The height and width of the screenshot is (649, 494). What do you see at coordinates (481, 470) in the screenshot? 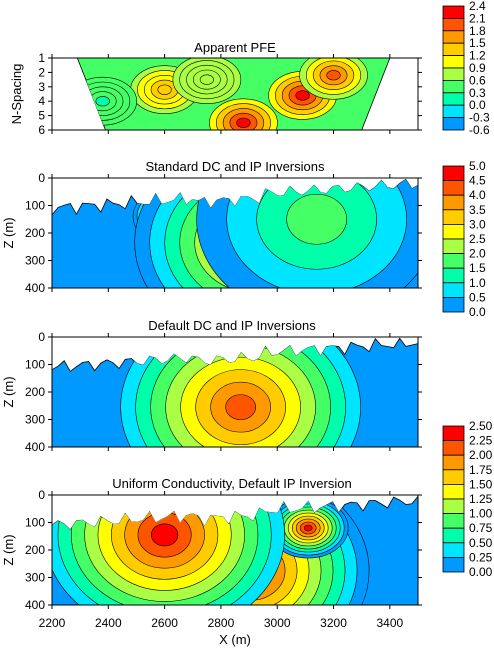
I see `colorbar-label: 1.75` at bounding box center [481, 470].